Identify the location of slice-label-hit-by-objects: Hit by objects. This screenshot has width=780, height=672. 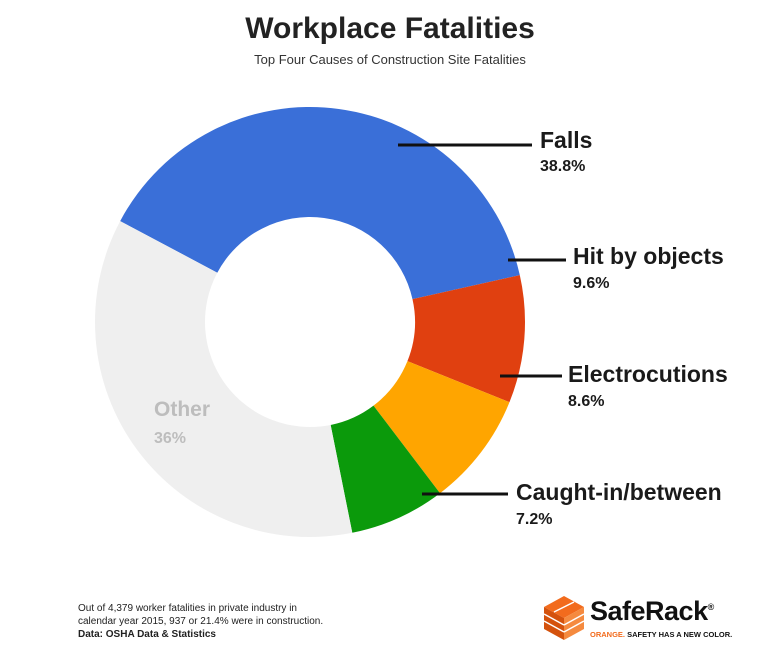
(648, 256).